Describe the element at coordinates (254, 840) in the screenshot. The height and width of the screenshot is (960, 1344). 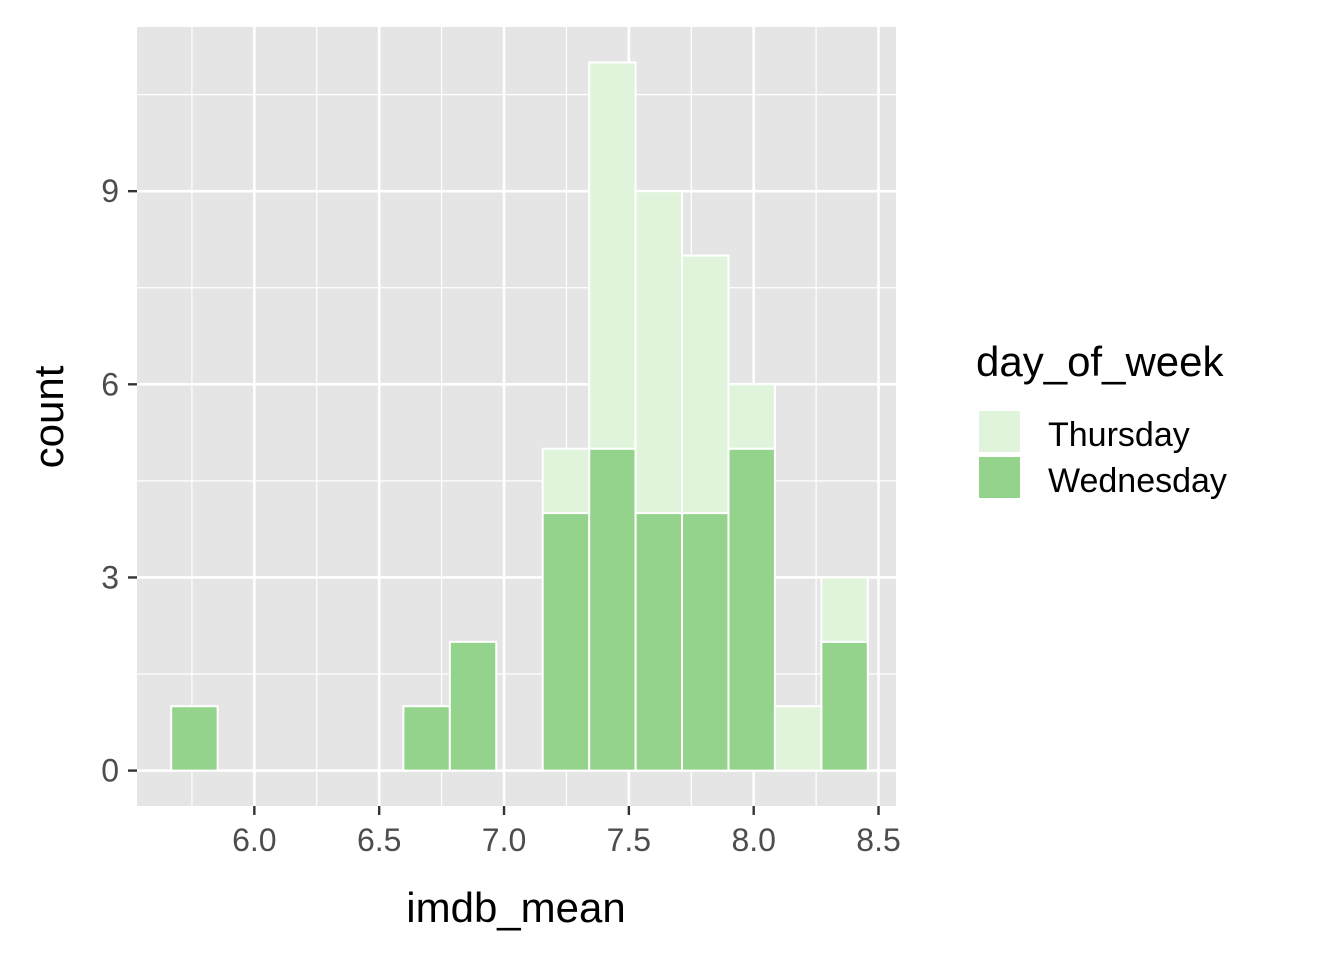
I see `x-tick-label: 6.0` at that location.